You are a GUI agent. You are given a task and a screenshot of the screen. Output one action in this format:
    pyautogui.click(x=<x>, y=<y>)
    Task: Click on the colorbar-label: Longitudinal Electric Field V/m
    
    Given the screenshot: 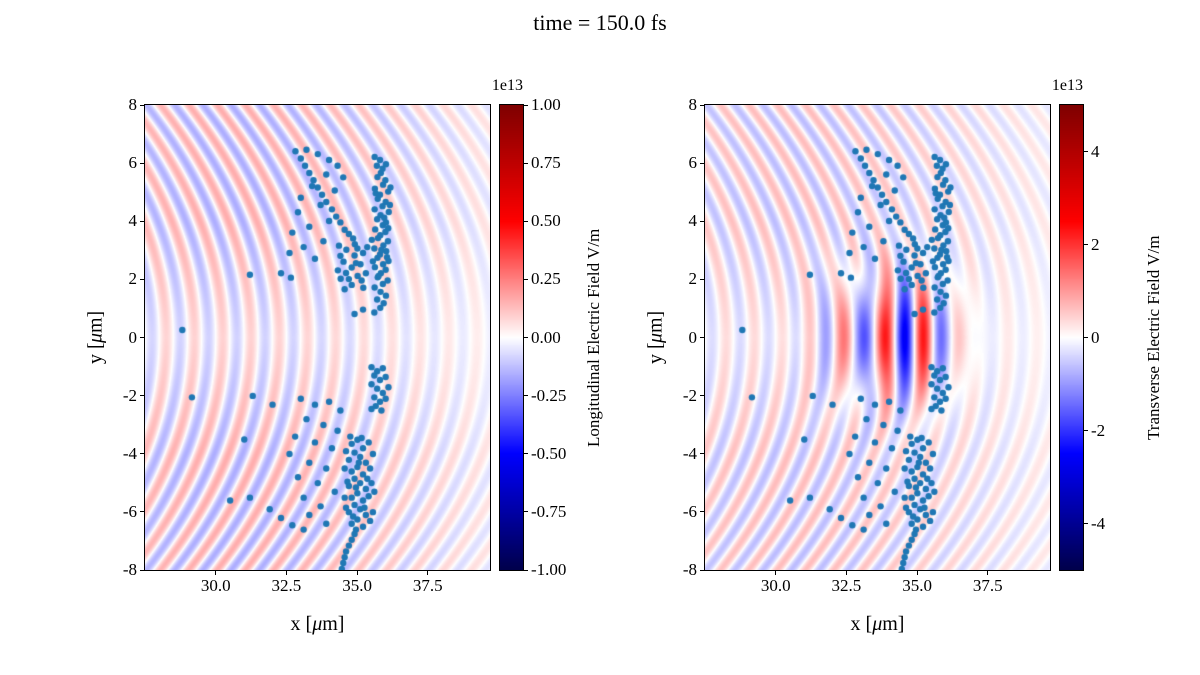 What is the action you would take?
    pyautogui.click(x=593, y=337)
    